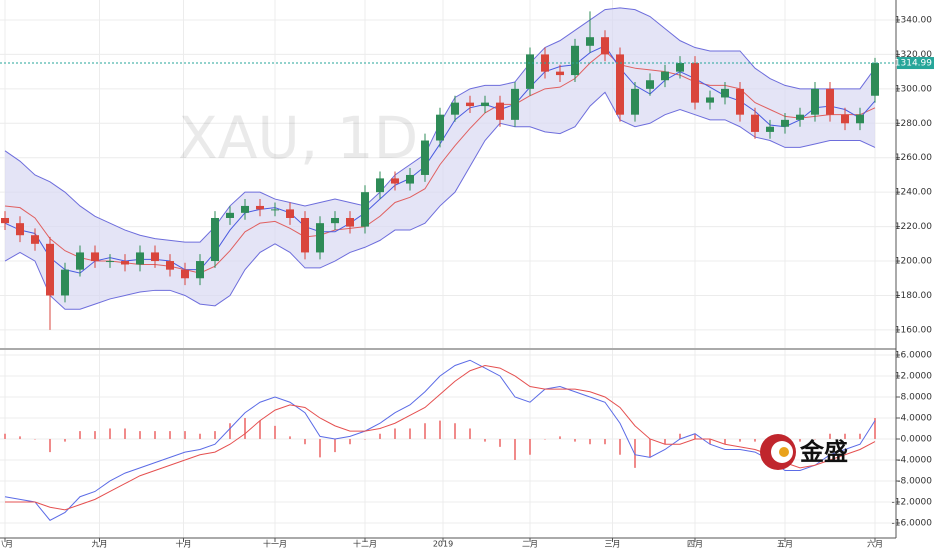 Image resolution: width=934 pixels, height=549 pixels. What do you see at coordinates (917, 397) in the screenshot?
I see `y-tick-label: 8.0000` at bounding box center [917, 397].